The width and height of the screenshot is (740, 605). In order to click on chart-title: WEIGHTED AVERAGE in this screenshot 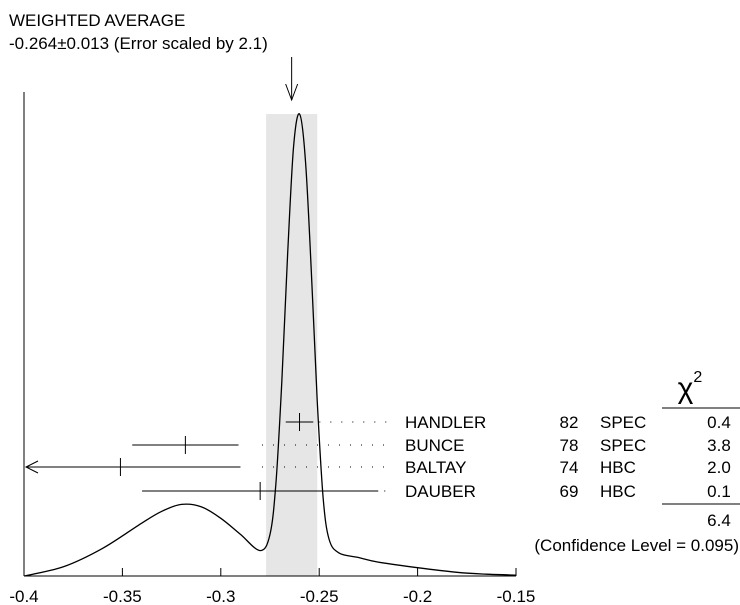, I will do `click(97, 20)`.